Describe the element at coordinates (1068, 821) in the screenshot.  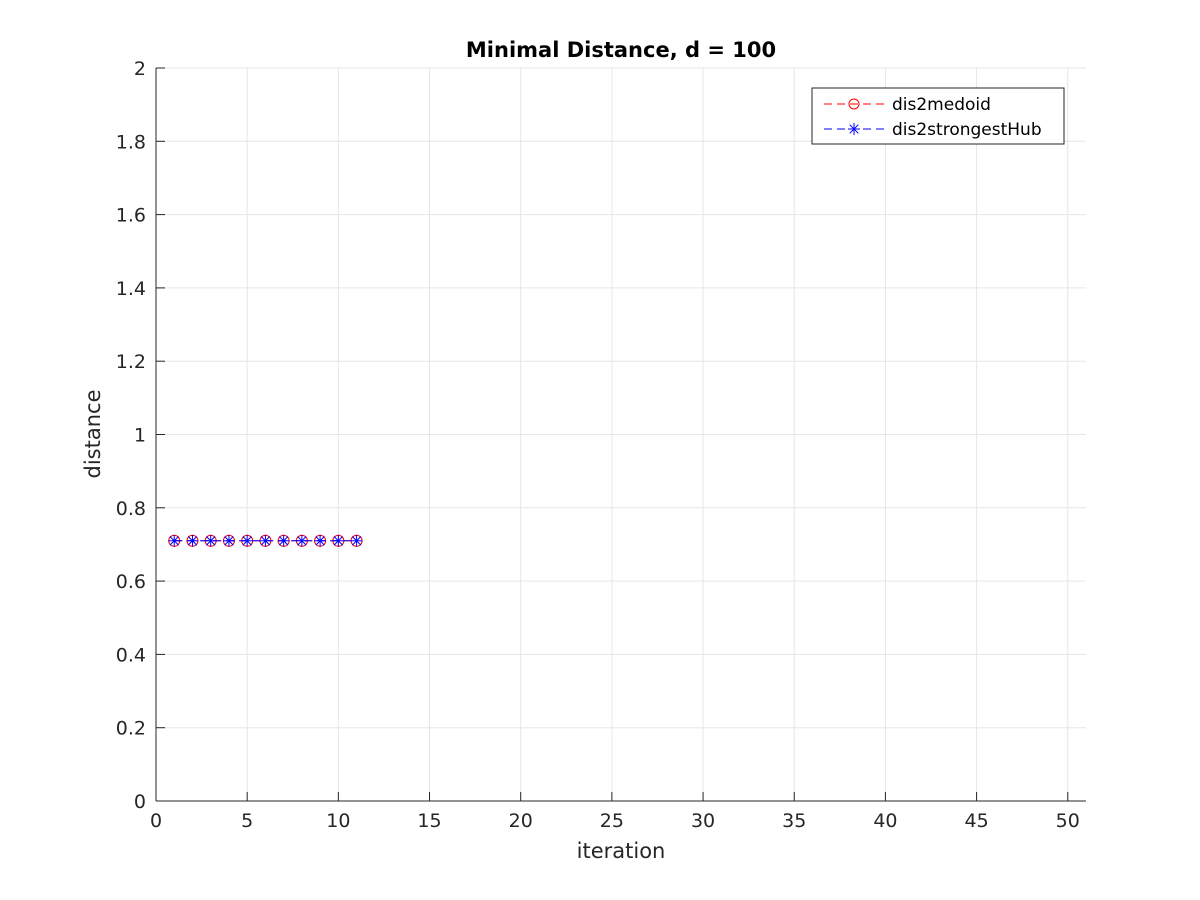
I see `x-tick-label: 50` at that location.